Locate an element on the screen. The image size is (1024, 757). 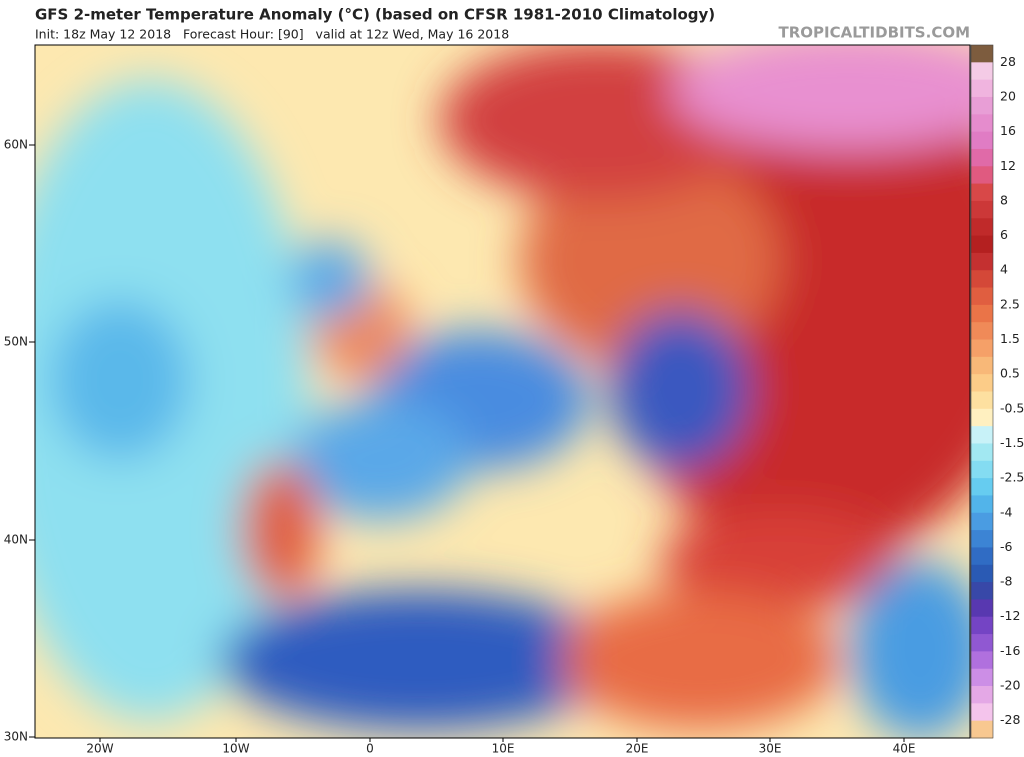
lon-label: 0 is located at coordinates (370, 749).